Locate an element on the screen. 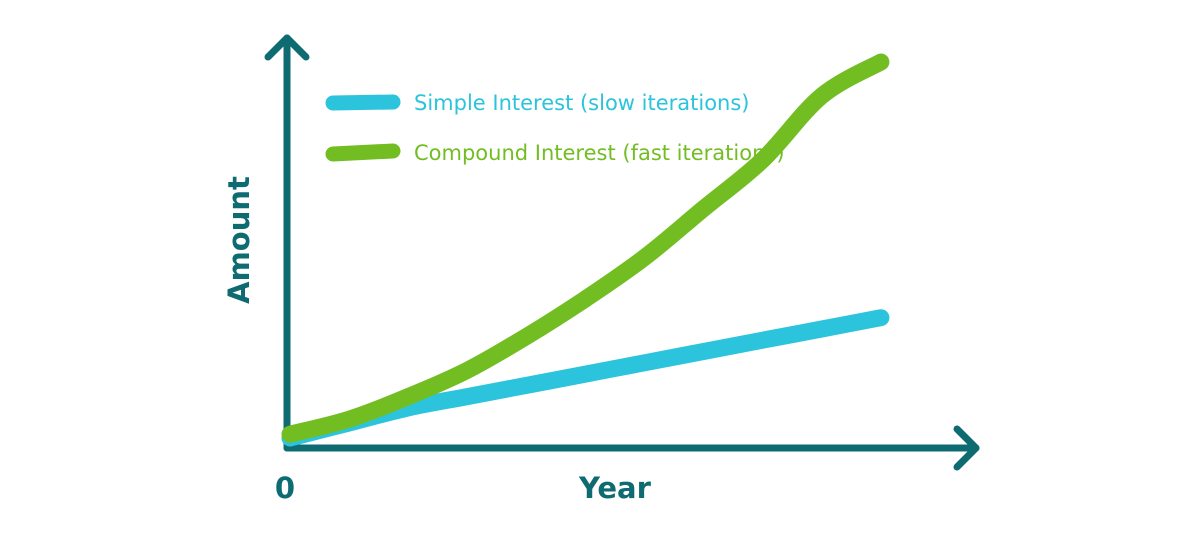  x-axis-arrowhead is located at coordinates (966, 448).